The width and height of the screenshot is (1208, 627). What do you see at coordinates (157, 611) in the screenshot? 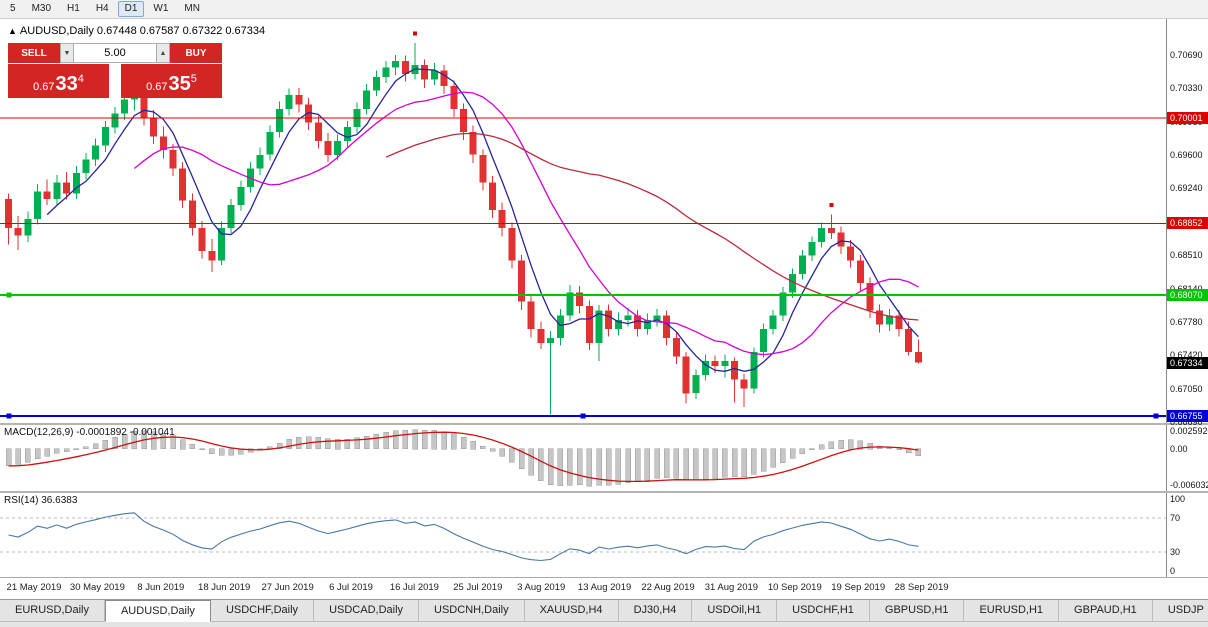
I see `chart-tab: AUDUSD,Daily` at bounding box center [157, 611].